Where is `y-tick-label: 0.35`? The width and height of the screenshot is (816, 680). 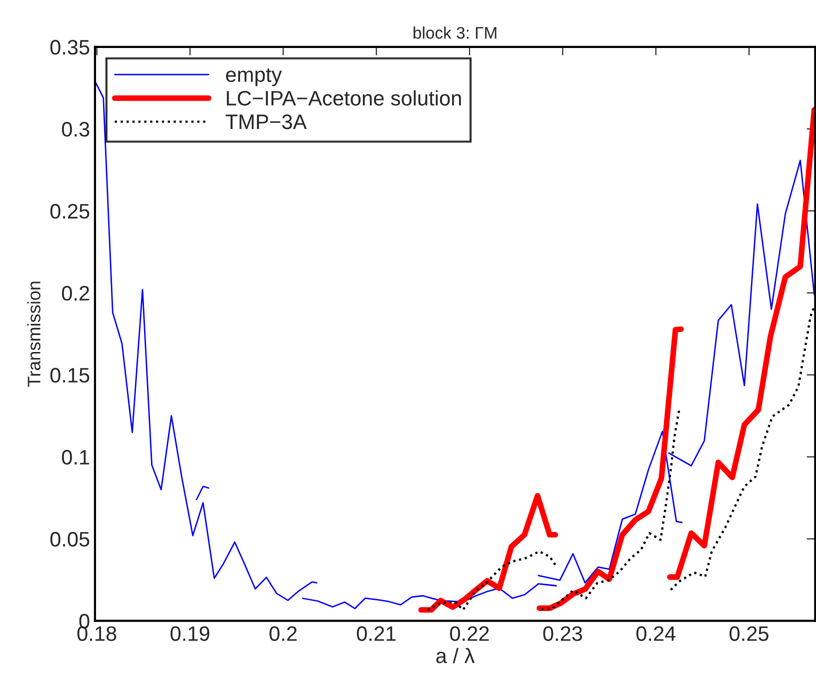
y-tick-label: 0.35 is located at coordinates (70, 47).